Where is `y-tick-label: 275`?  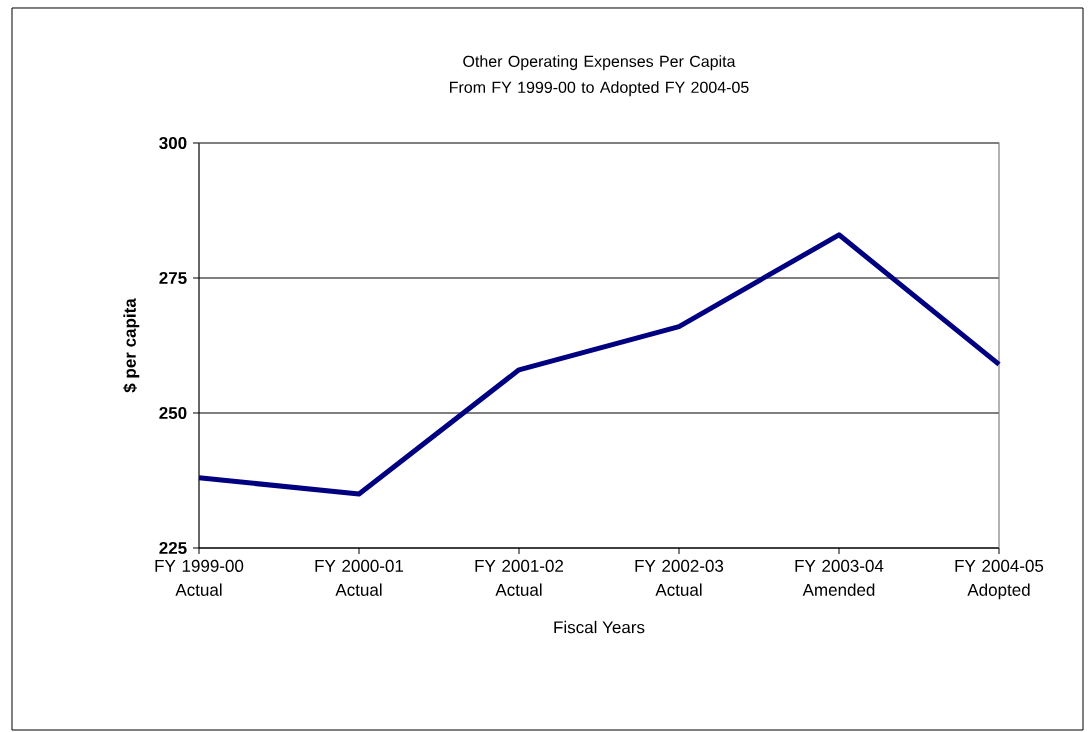 y-tick-label: 275 is located at coordinates (173, 278).